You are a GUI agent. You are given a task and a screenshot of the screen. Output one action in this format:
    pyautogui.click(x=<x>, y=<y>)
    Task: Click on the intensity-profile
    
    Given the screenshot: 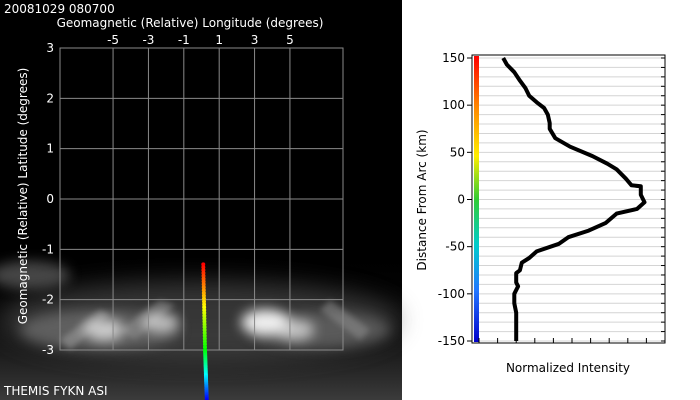 What is the action you would take?
    pyautogui.click(x=574, y=199)
    